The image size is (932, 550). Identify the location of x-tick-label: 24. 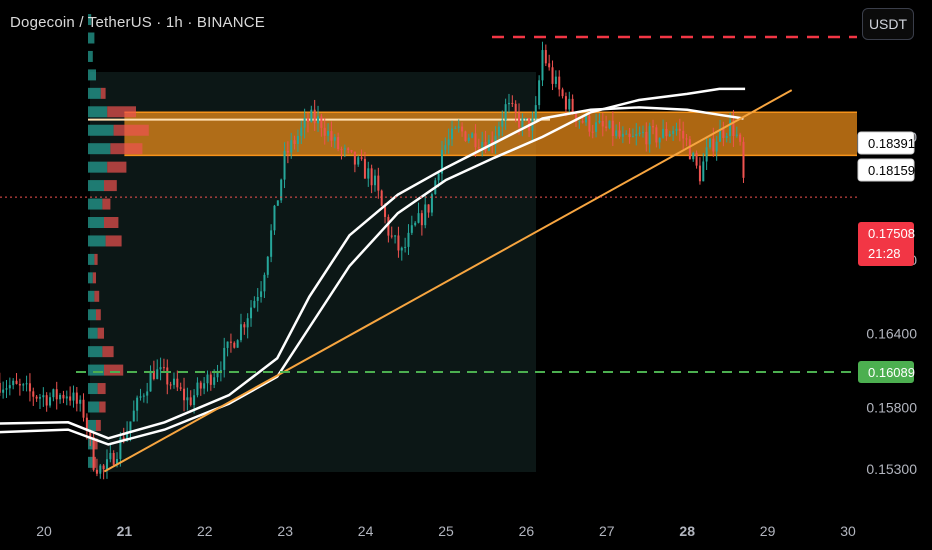
(366, 531).